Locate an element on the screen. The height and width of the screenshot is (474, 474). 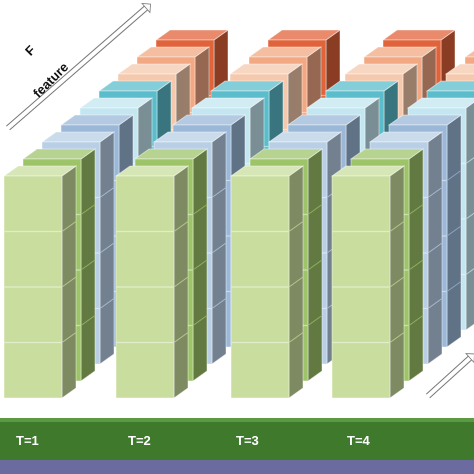
time-label-1: T=1 is located at coordinates (27, 440).